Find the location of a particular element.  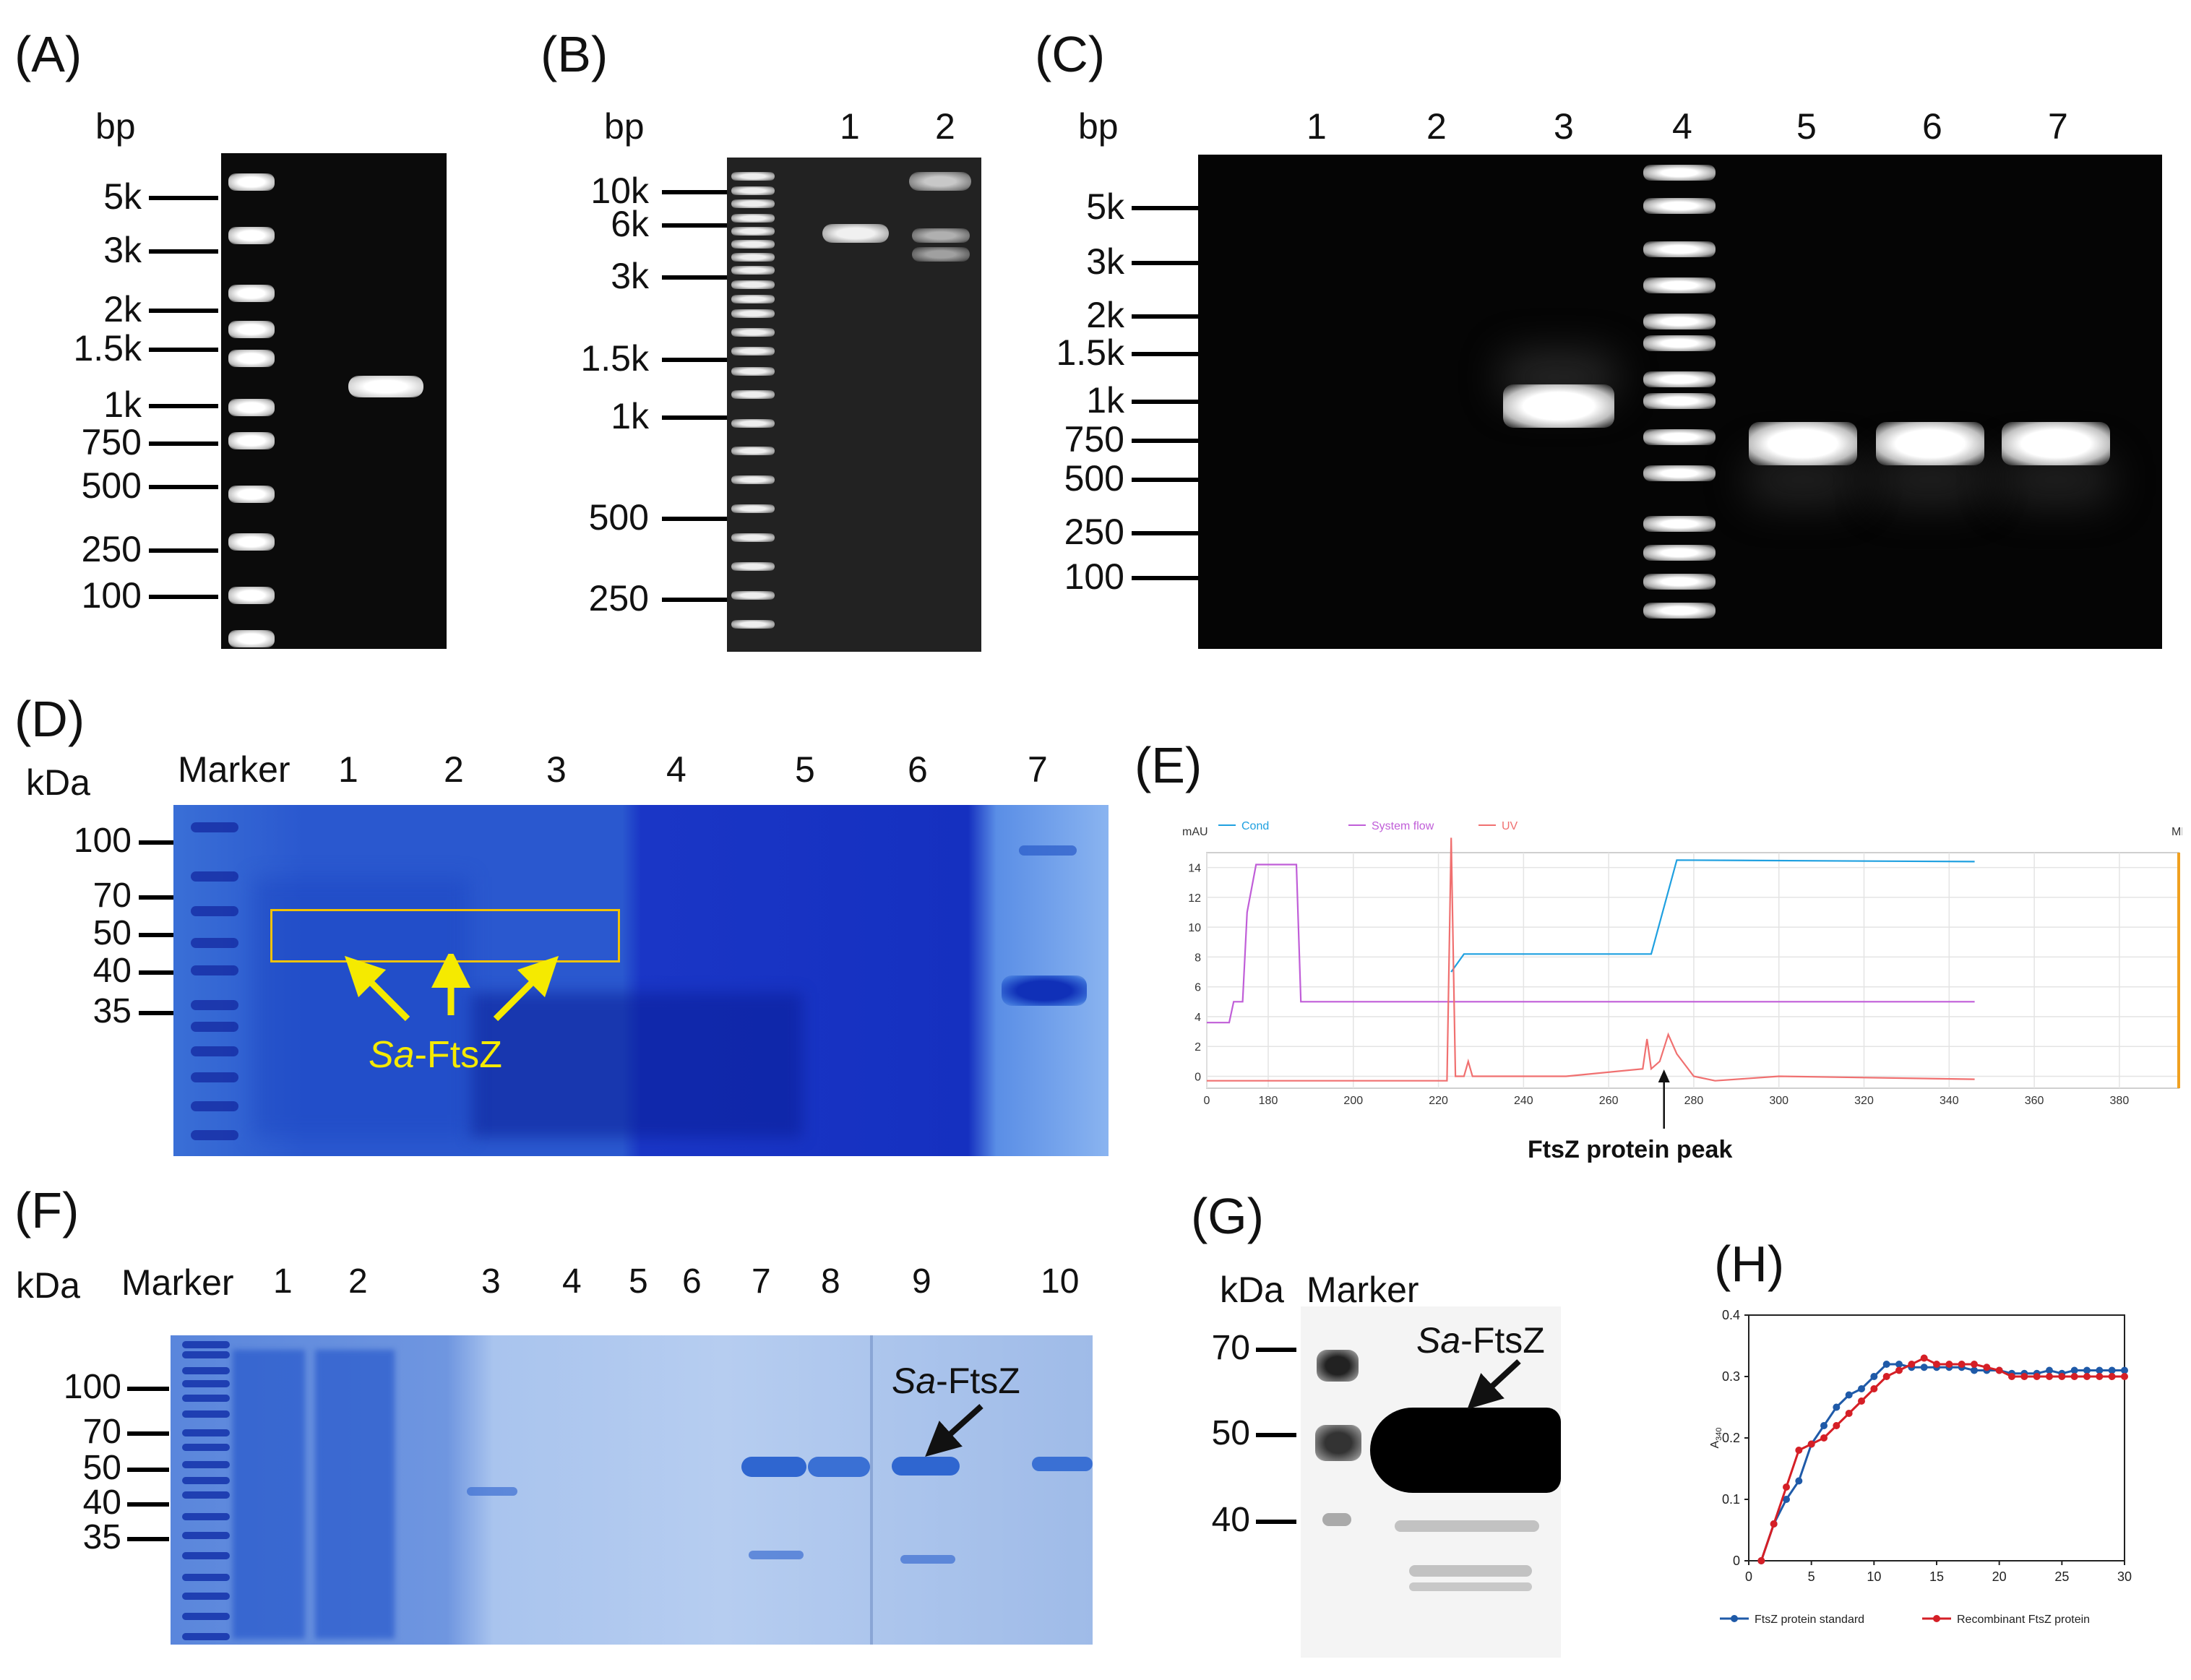

chromatogram-plot-area is located at coordinates (1692, 970).